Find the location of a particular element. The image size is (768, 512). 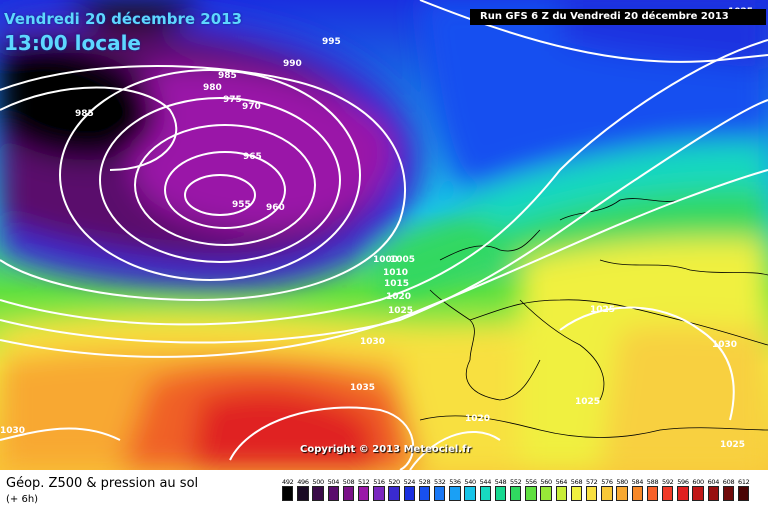

scale-step: 544 is located at coordinates (485, 489).